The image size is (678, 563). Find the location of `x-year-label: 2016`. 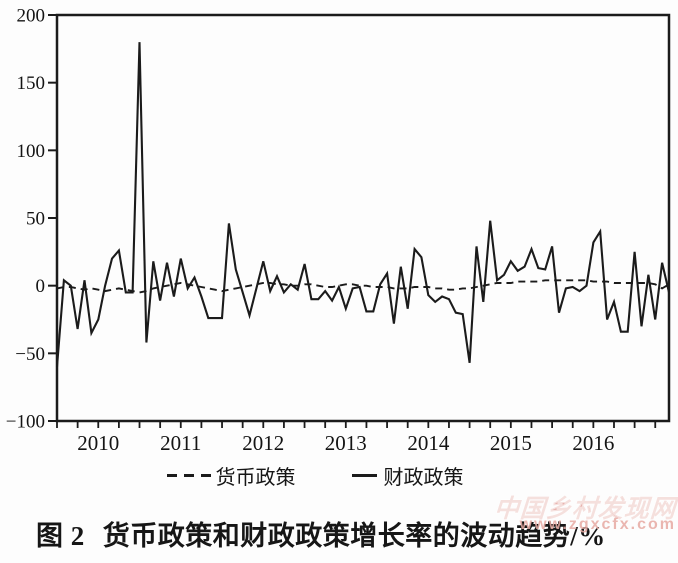

x-year-label: 2016 is located at coordinates (593, 443).